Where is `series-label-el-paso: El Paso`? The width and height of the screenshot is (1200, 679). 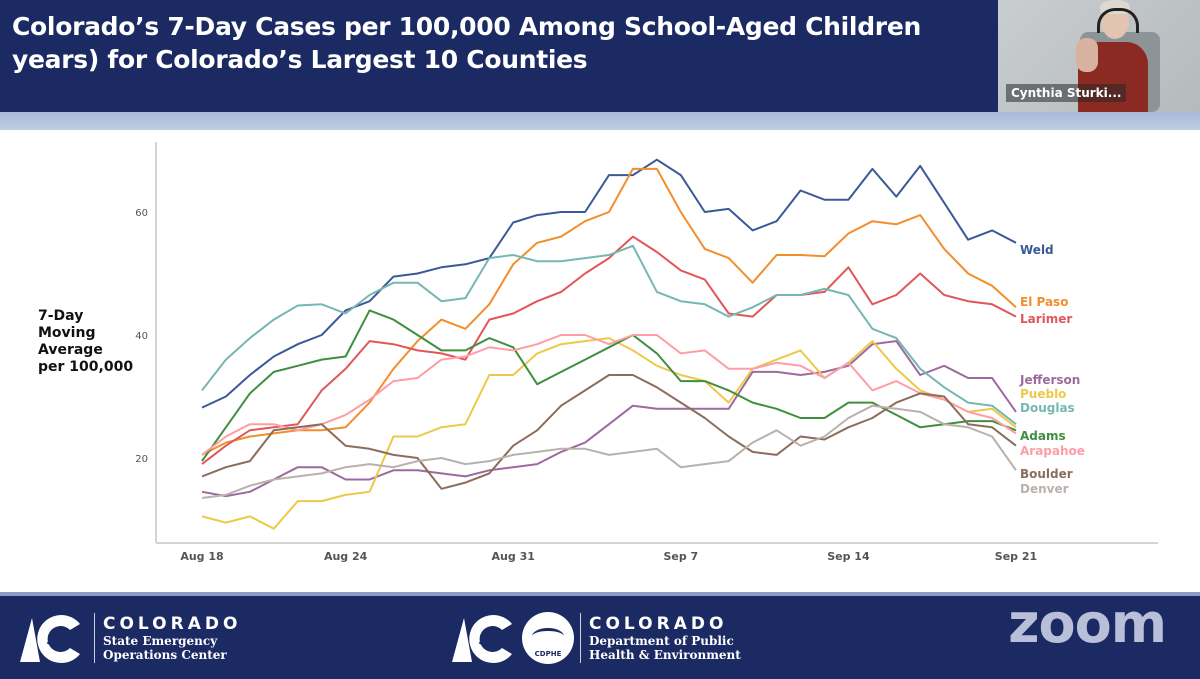
series-label-el-paso: El Paso is located at coordinates (1044, 302).